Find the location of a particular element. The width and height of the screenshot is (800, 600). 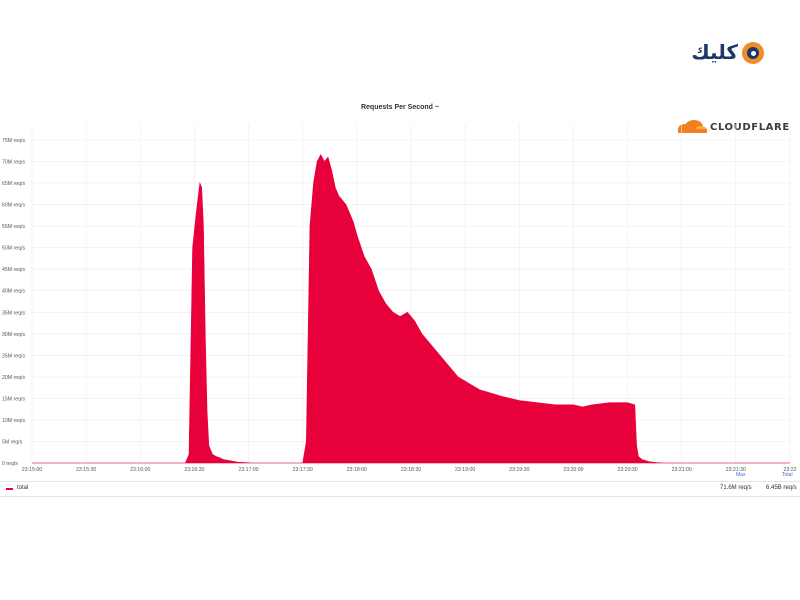

chart-title: Requests Per Second ~ is located at coordinates (399, 107).